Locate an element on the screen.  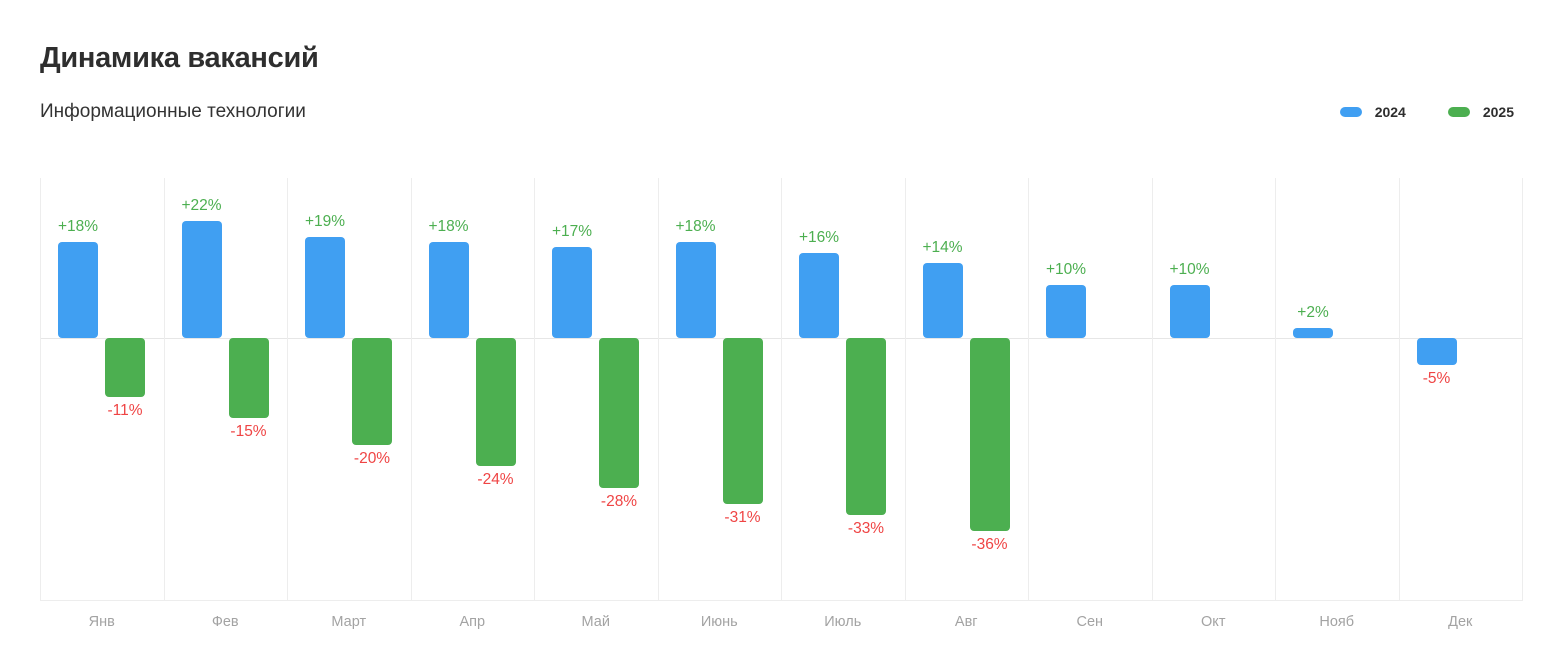
x-axis-label: Май is located at coordinates (595, 622).